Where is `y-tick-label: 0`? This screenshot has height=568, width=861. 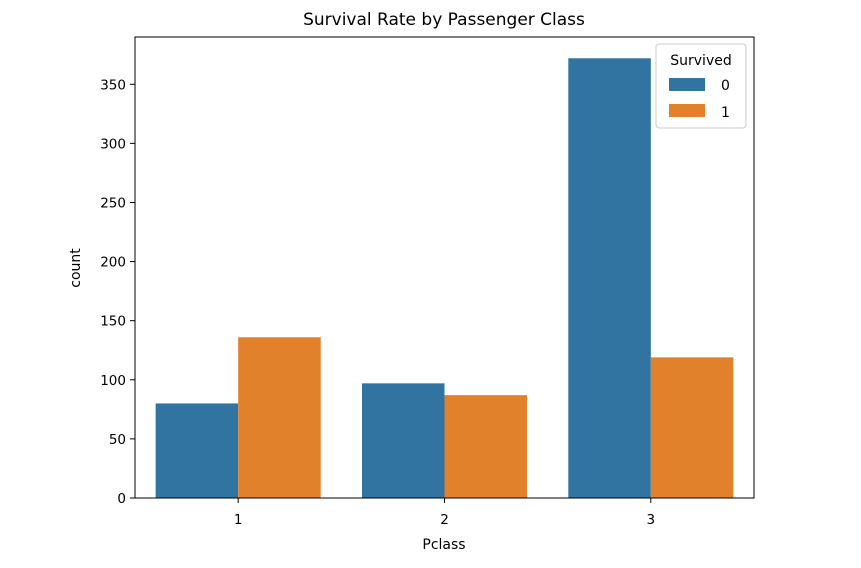
y-tick-label: 0 is located at coordinates (121, 499).